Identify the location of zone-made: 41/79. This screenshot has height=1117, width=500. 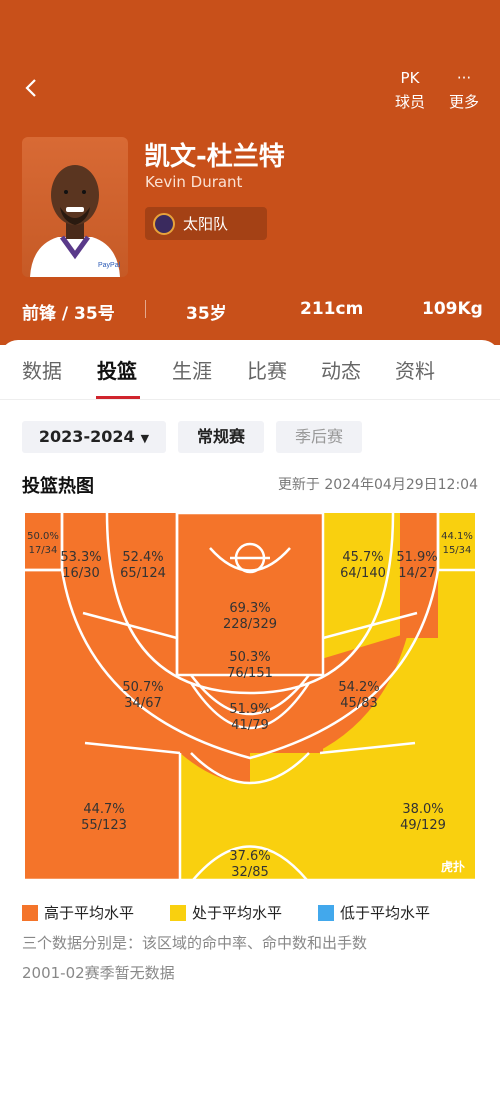
(249, 725).